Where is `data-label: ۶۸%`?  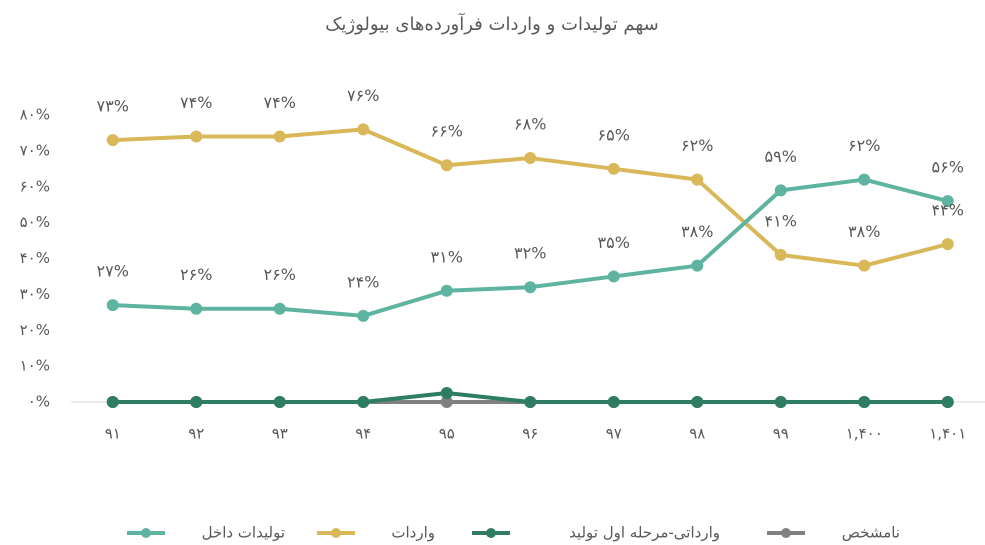
data-label: ۶۸% is located at coordinates (530, 124).